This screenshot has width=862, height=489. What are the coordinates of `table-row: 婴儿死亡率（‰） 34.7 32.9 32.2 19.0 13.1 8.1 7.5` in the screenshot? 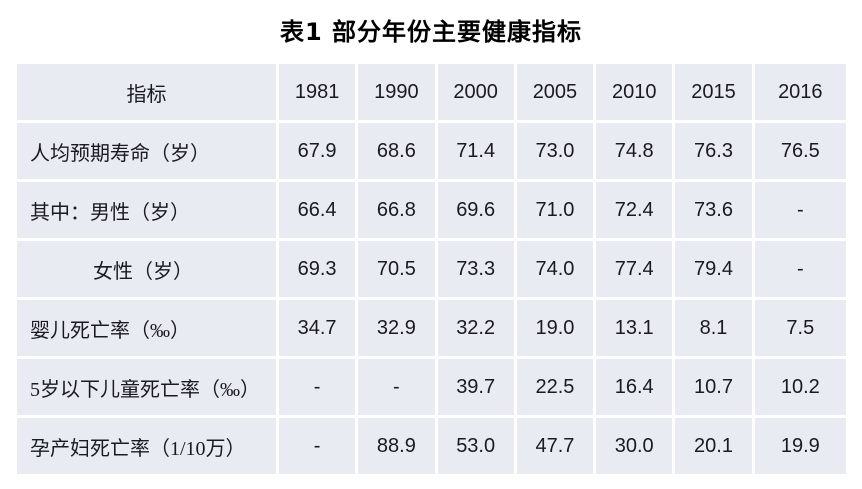 It's located at (431, 328).